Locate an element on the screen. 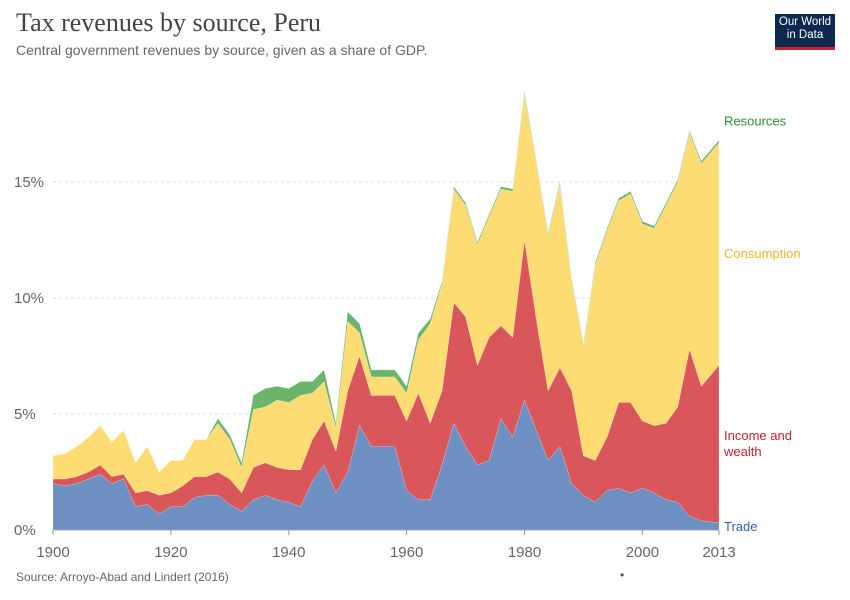 This screenshot has height=600, width=850. x-tick-label: 2013 is located at coordinates (718, 552).